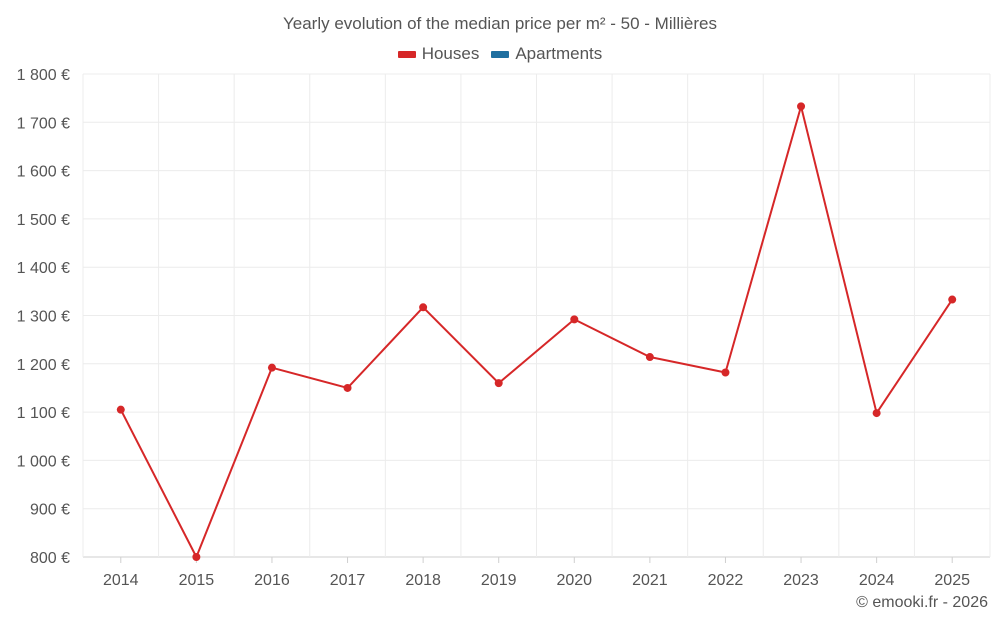 This screenshot has width=1000, height=625. I want to click on data-point-houses-2016, so click(271, 367).